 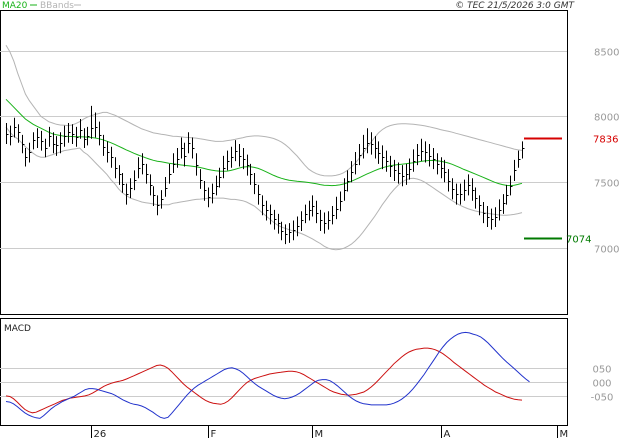 I want to click on legend-bbands: BBands, so click(x=57, y=6).